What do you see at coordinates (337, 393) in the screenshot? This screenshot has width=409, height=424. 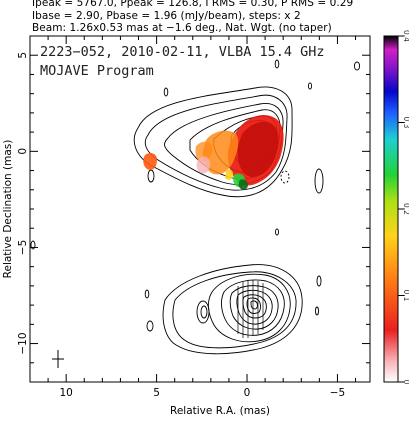 I see `x-tick-label: −5` at bounding box center [337, 393].